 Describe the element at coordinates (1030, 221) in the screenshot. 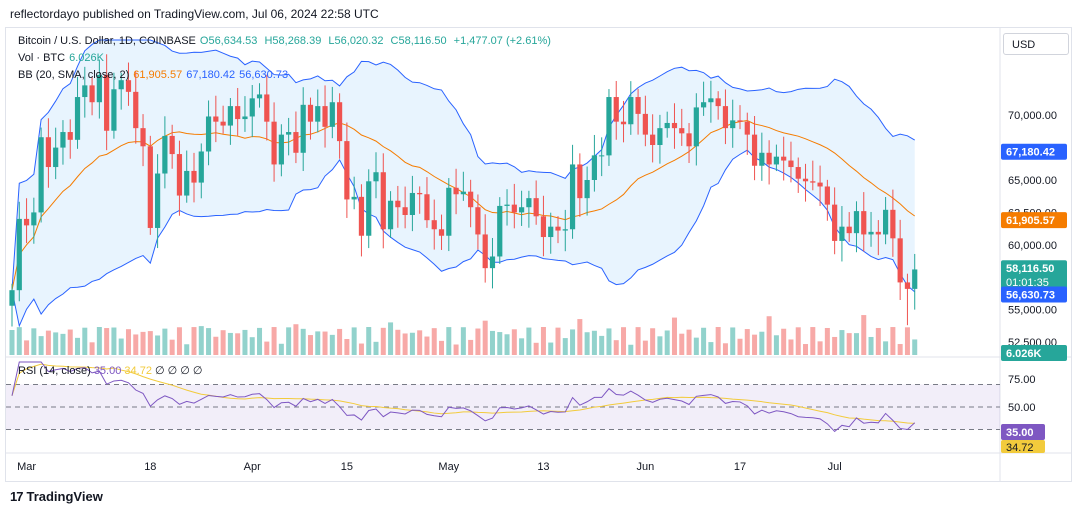

I see `price-badge-label: 61,905.57` at that location.